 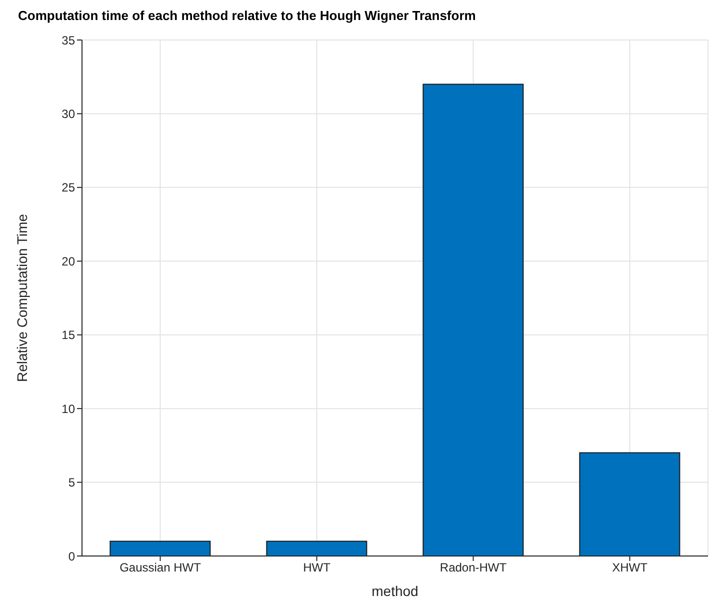 I want to click on y-tick-label: 10, so click(x=69, y=409).